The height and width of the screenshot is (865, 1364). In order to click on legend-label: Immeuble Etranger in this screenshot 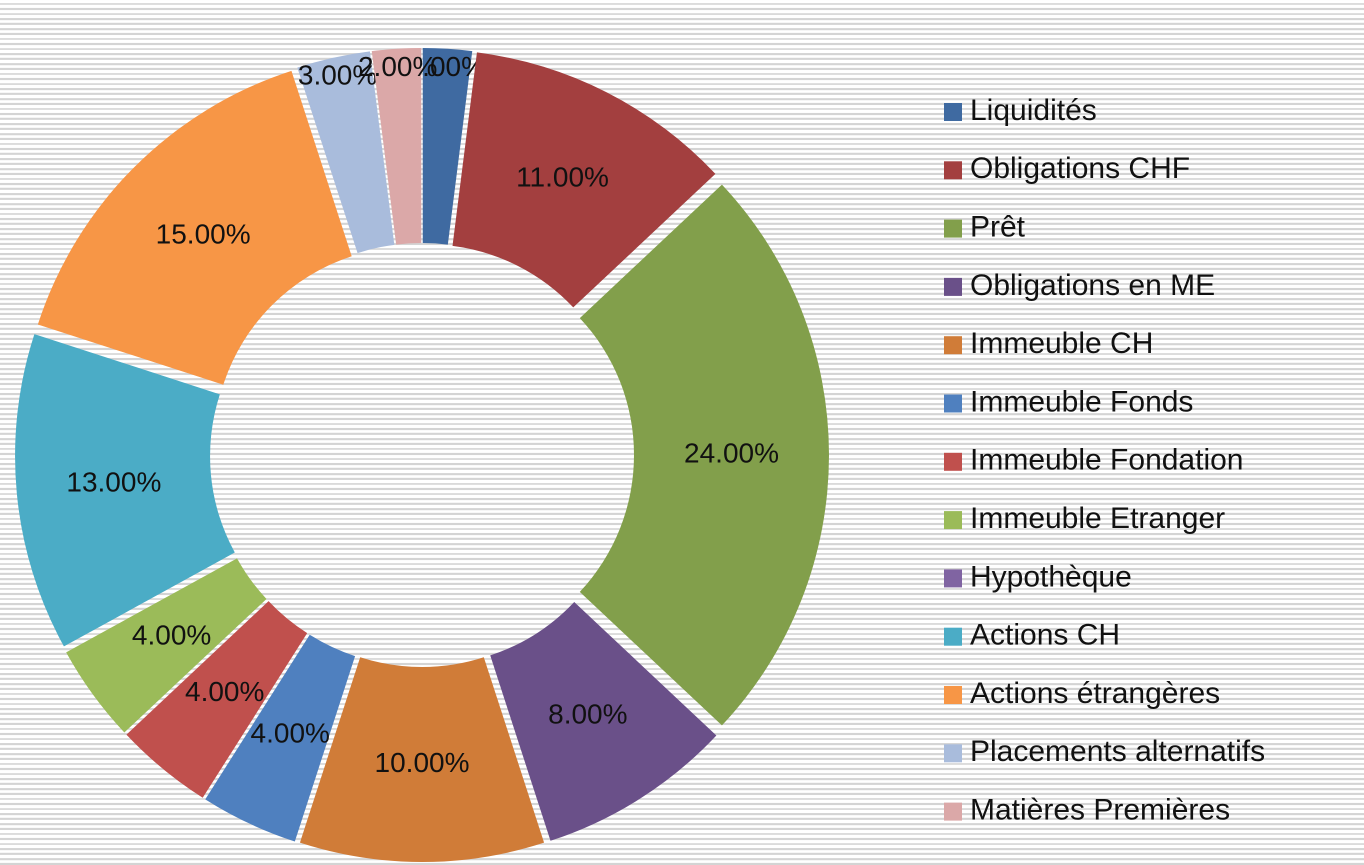, I will do `click(1097, 518)`.